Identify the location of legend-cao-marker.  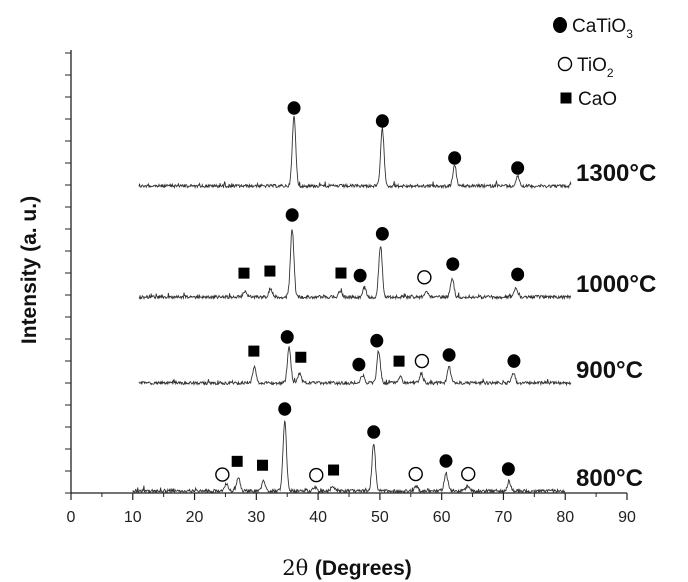
(566, 98).